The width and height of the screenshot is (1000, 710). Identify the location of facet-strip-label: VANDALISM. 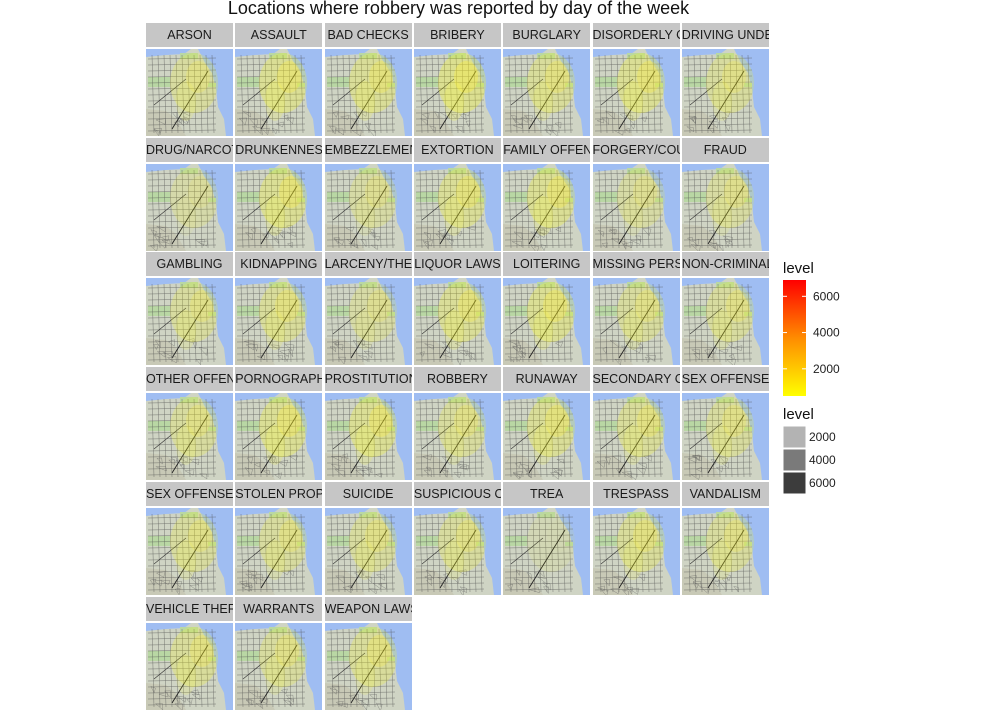
(725, 493).